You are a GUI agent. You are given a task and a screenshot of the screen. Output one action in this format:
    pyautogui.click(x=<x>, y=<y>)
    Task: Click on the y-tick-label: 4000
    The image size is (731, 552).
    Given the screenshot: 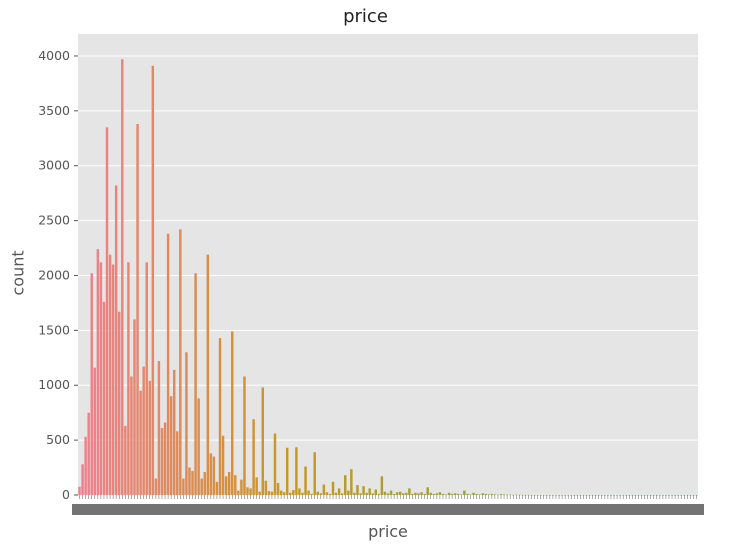 What is the action you would take?
    pyautogui.click(x=54, y=55)
    